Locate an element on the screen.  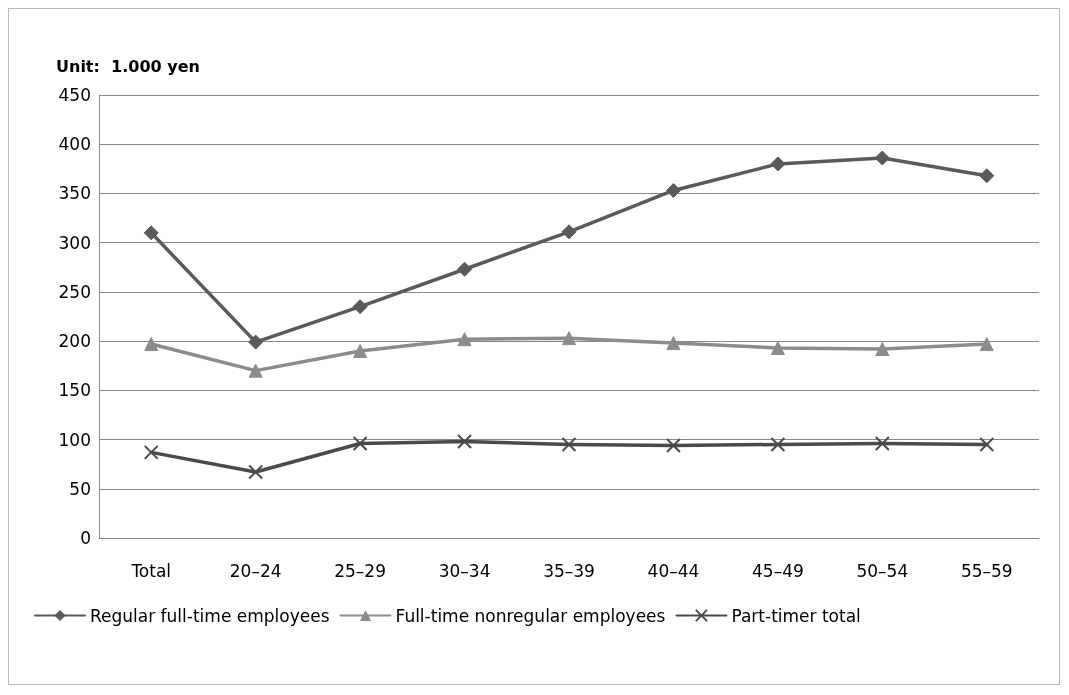
y-tick-label: 150 is located at coordinates (74, 390).